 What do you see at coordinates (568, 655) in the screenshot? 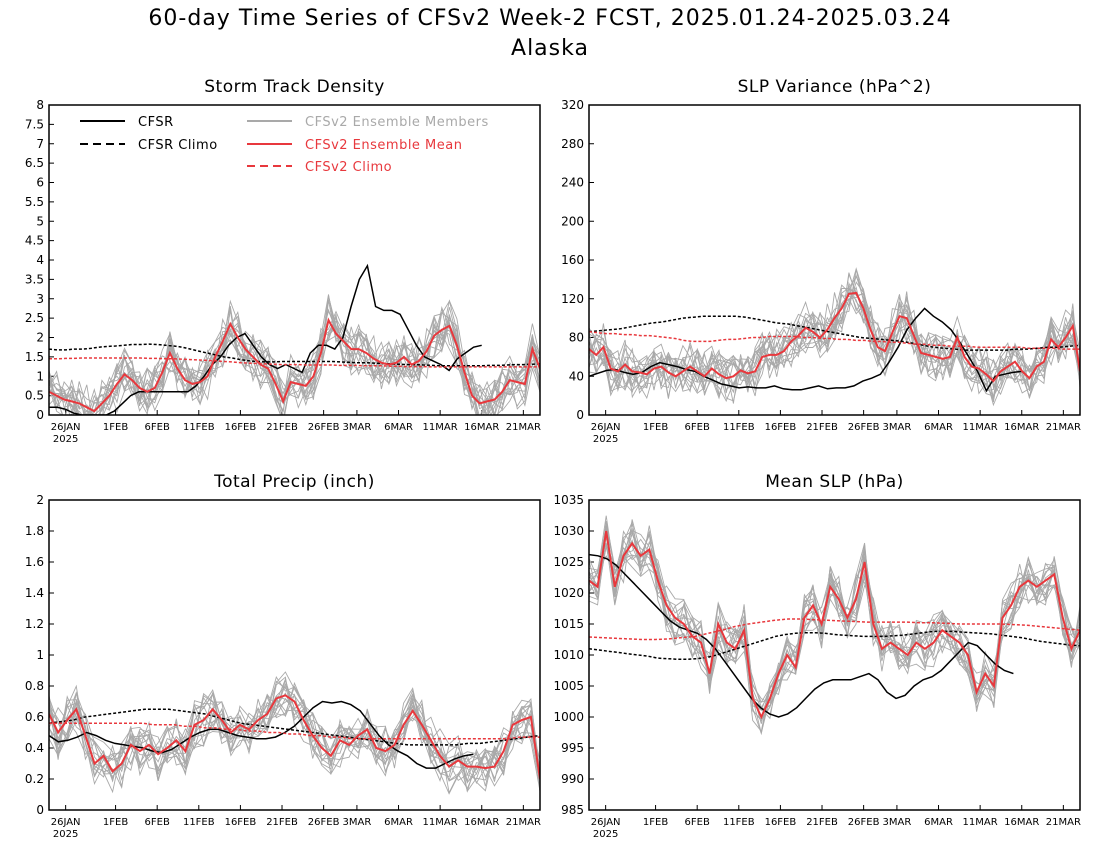
I see `y-tick-label: 1010` at bounding box center [568, 655].